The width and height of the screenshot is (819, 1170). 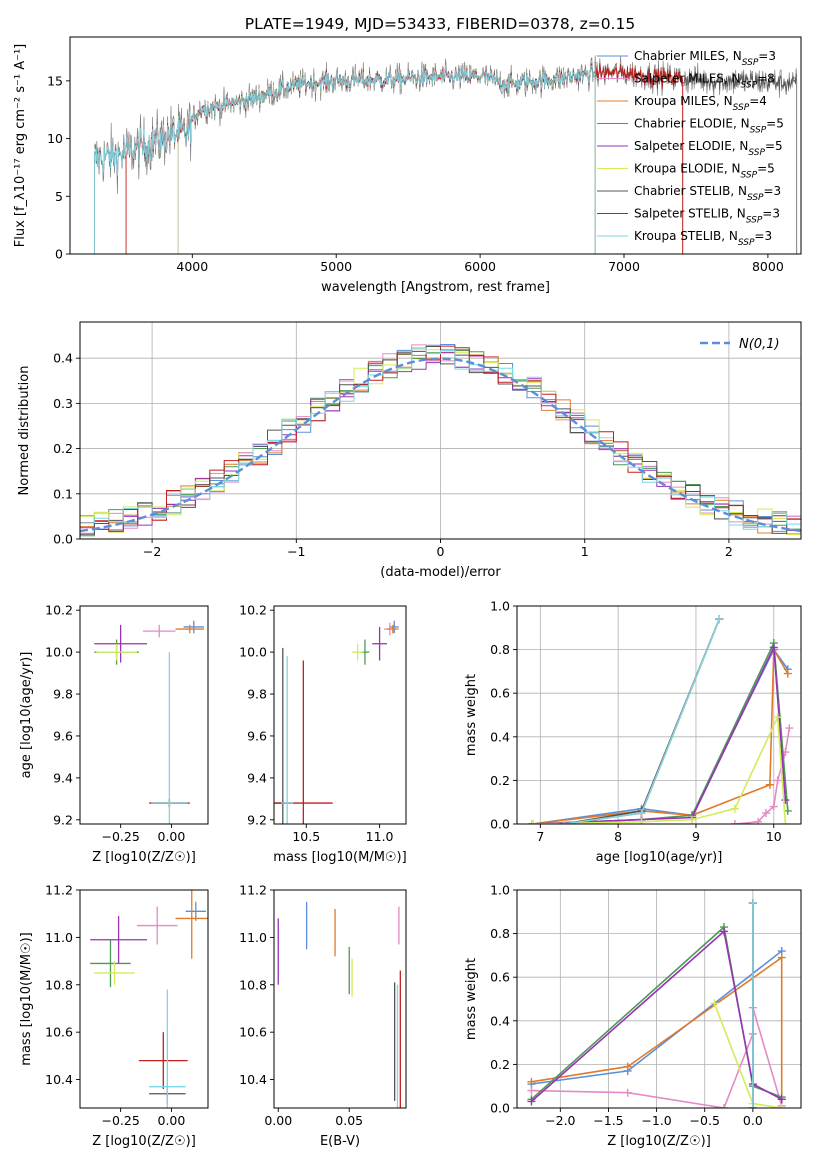 I want to click on x-axis-label: wavelength [Angstrom, rest frame], so click(x=435, y=287).